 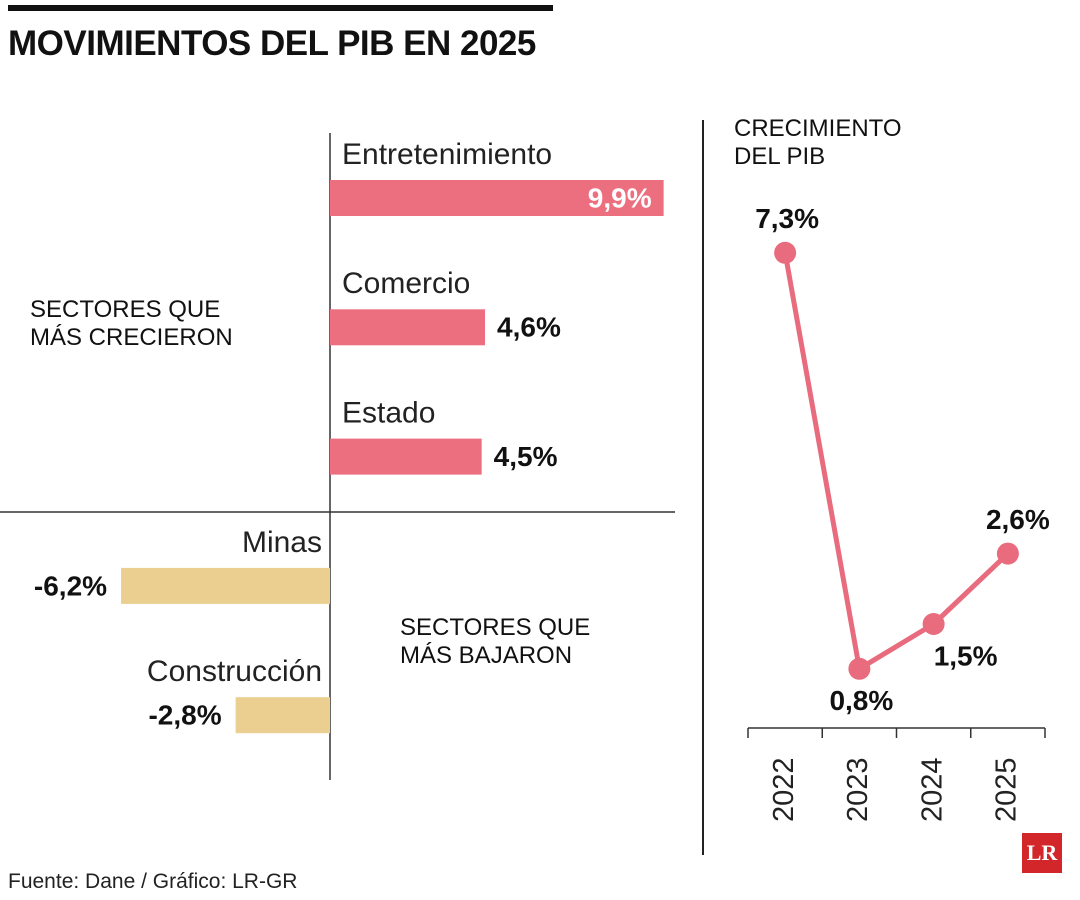 What do you see at coordinates (1007, 789) in the screenshot?
I see `x-tick-label: 2025` at bounding box center [1007, 789].